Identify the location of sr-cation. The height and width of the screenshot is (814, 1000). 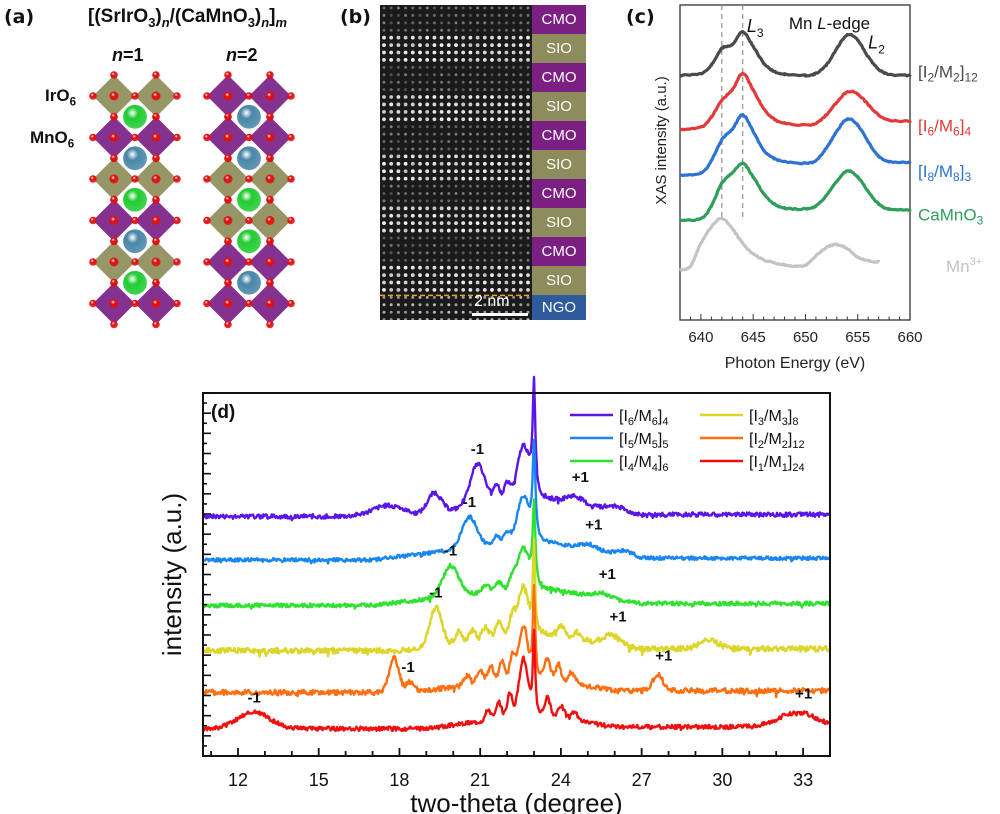
(135, 282).